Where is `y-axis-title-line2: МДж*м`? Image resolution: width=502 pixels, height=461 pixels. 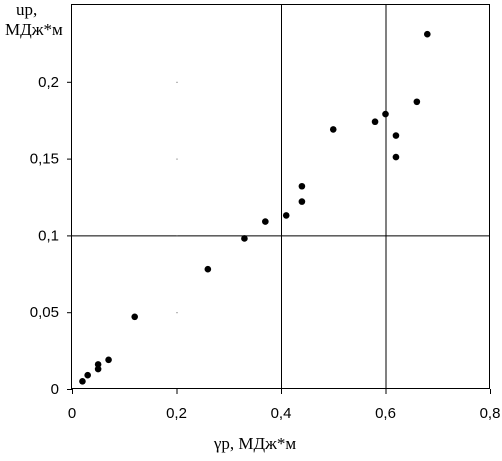
y-axis-title-line2: МДж*м is located at coordinates (34, 29).